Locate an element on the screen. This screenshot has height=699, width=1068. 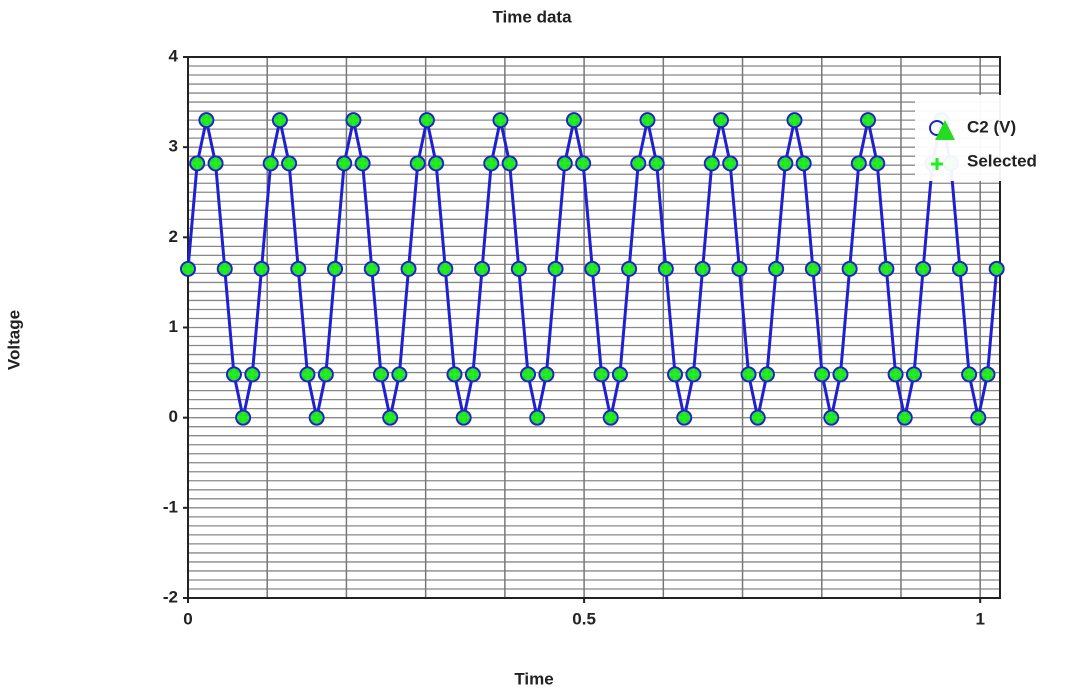
x-tick-label: 1 is located at coordinates (979, 618).